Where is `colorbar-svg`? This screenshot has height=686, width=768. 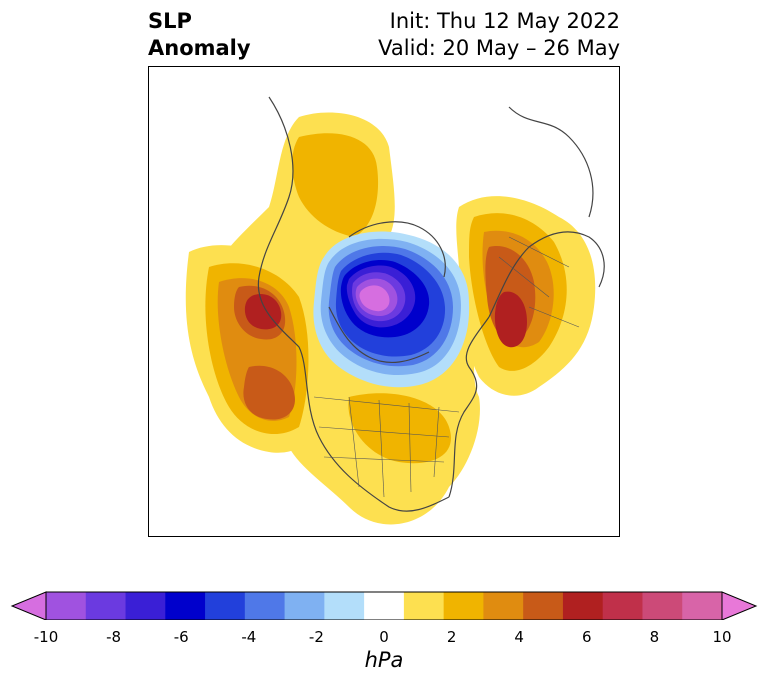
colorbar-svg is located at coordinates (384, 608).